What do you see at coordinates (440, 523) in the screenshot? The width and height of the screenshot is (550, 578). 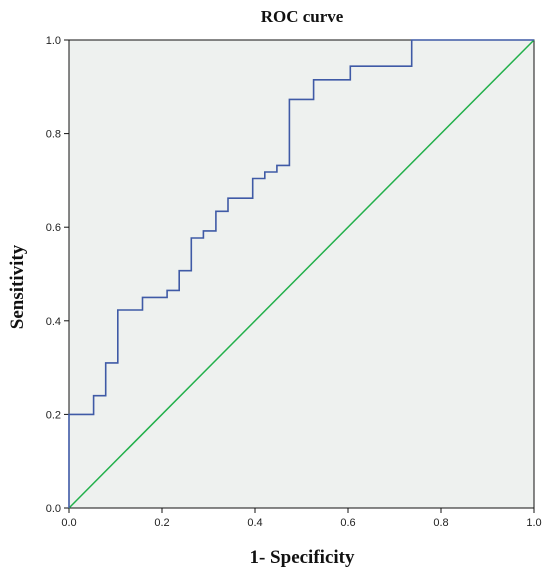 I see `x-tick-label: 0.8` at bounding box center [440, 523].